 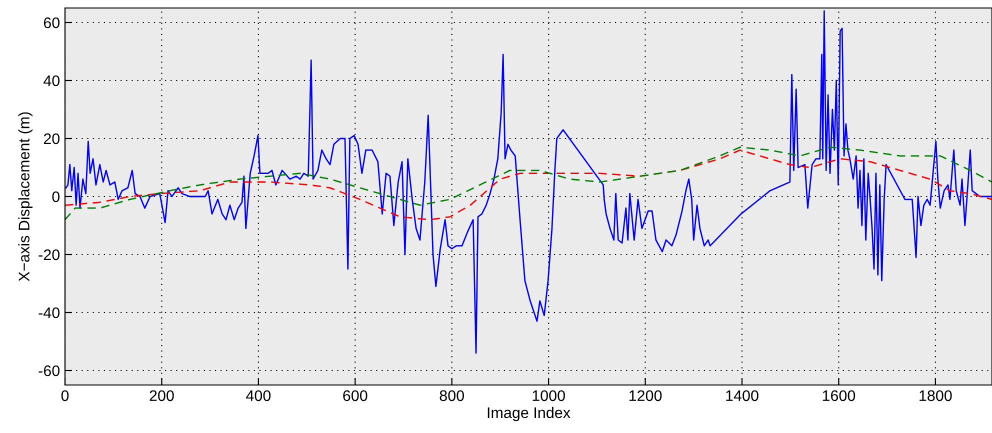 I want to click on y-tick-label: 60, so click(x=52, y=22).